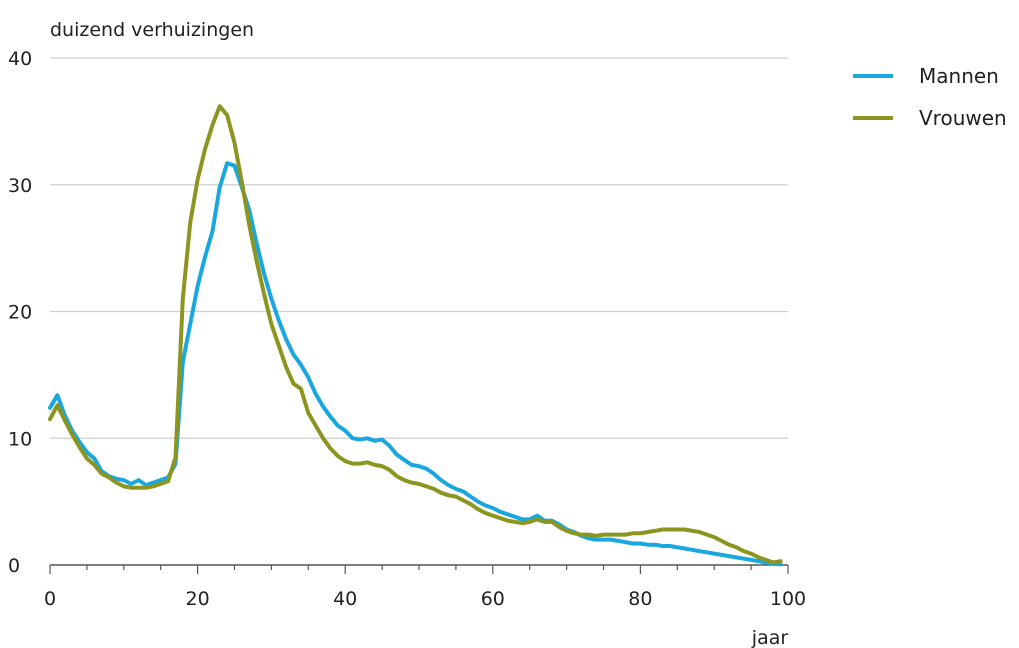  Describe the element at coordinates (14, 566) in the screenshot. I see `y-tick-label: 0` at that location.